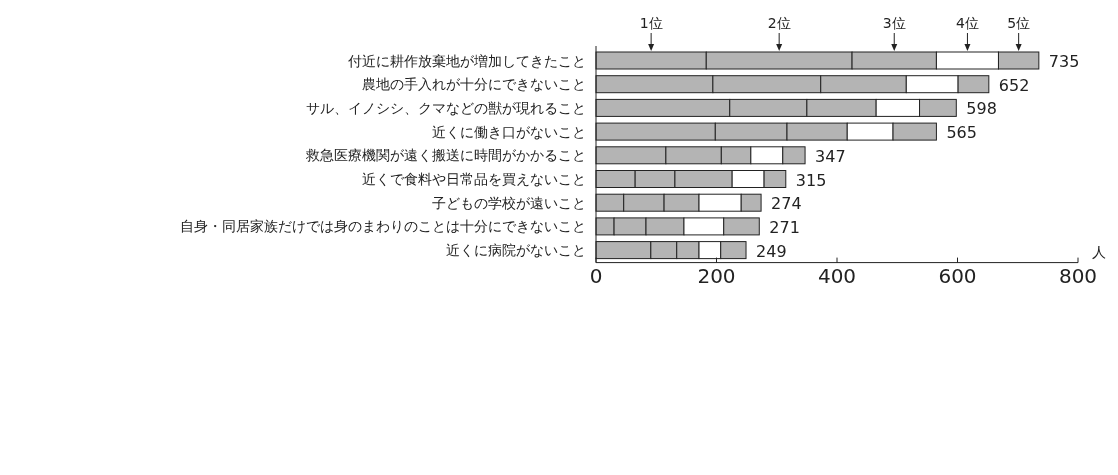 The height and width of the screenshot is (475, 1118). What do you see at coordinates (383, 226) in the screenshot?
I see `y-tick-label: 自身・同居家族だけでは身のまわりのことは十分にできないこと` at bounding box center [383, 226].